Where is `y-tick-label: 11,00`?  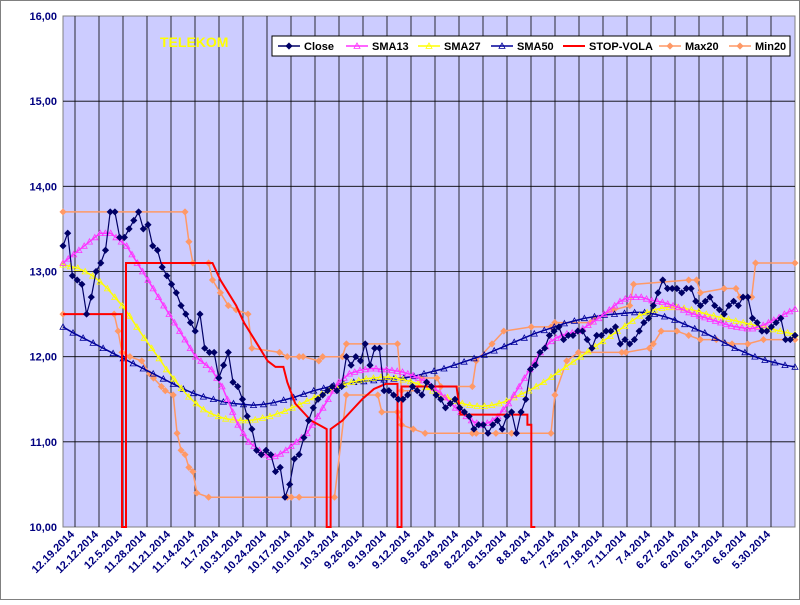 y-tick-label: 11,00 is located at coordinates (43, 443).